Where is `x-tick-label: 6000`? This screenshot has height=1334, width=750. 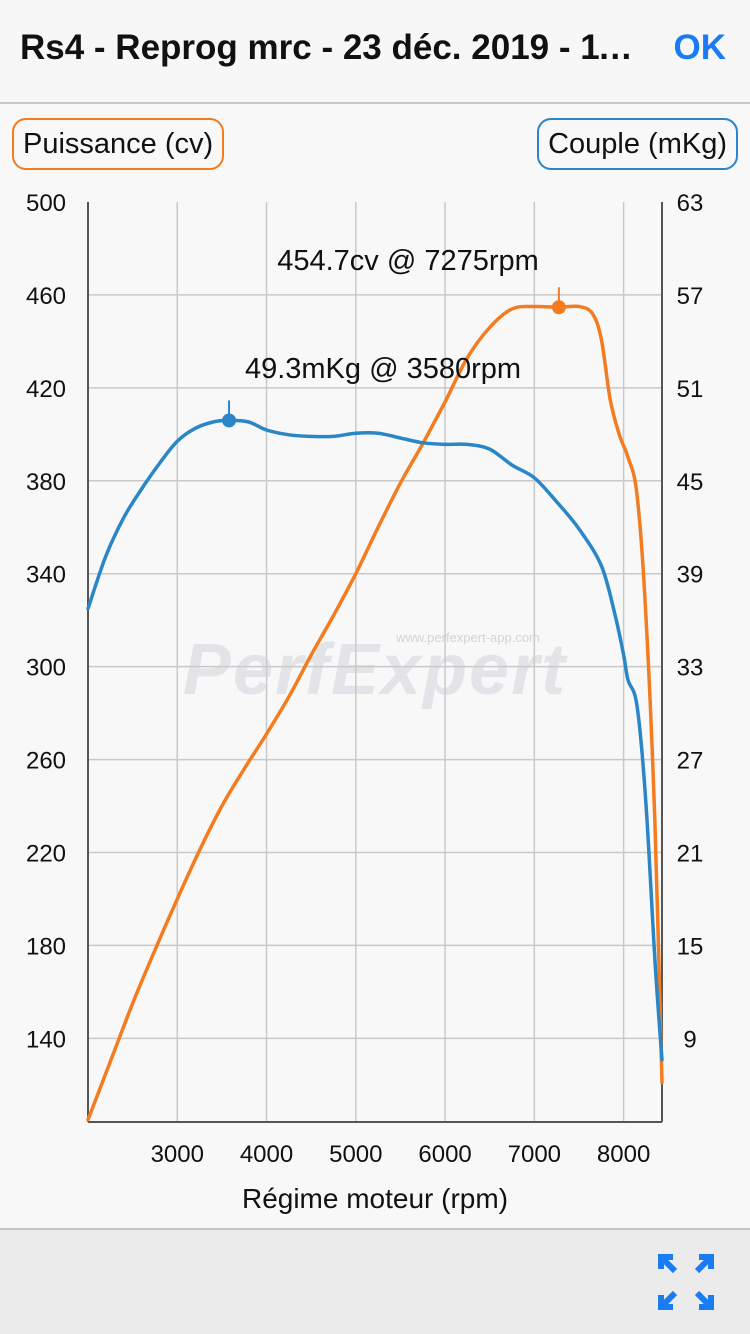 x-tick-label: 6000 is located at coordinates (444, 1154).